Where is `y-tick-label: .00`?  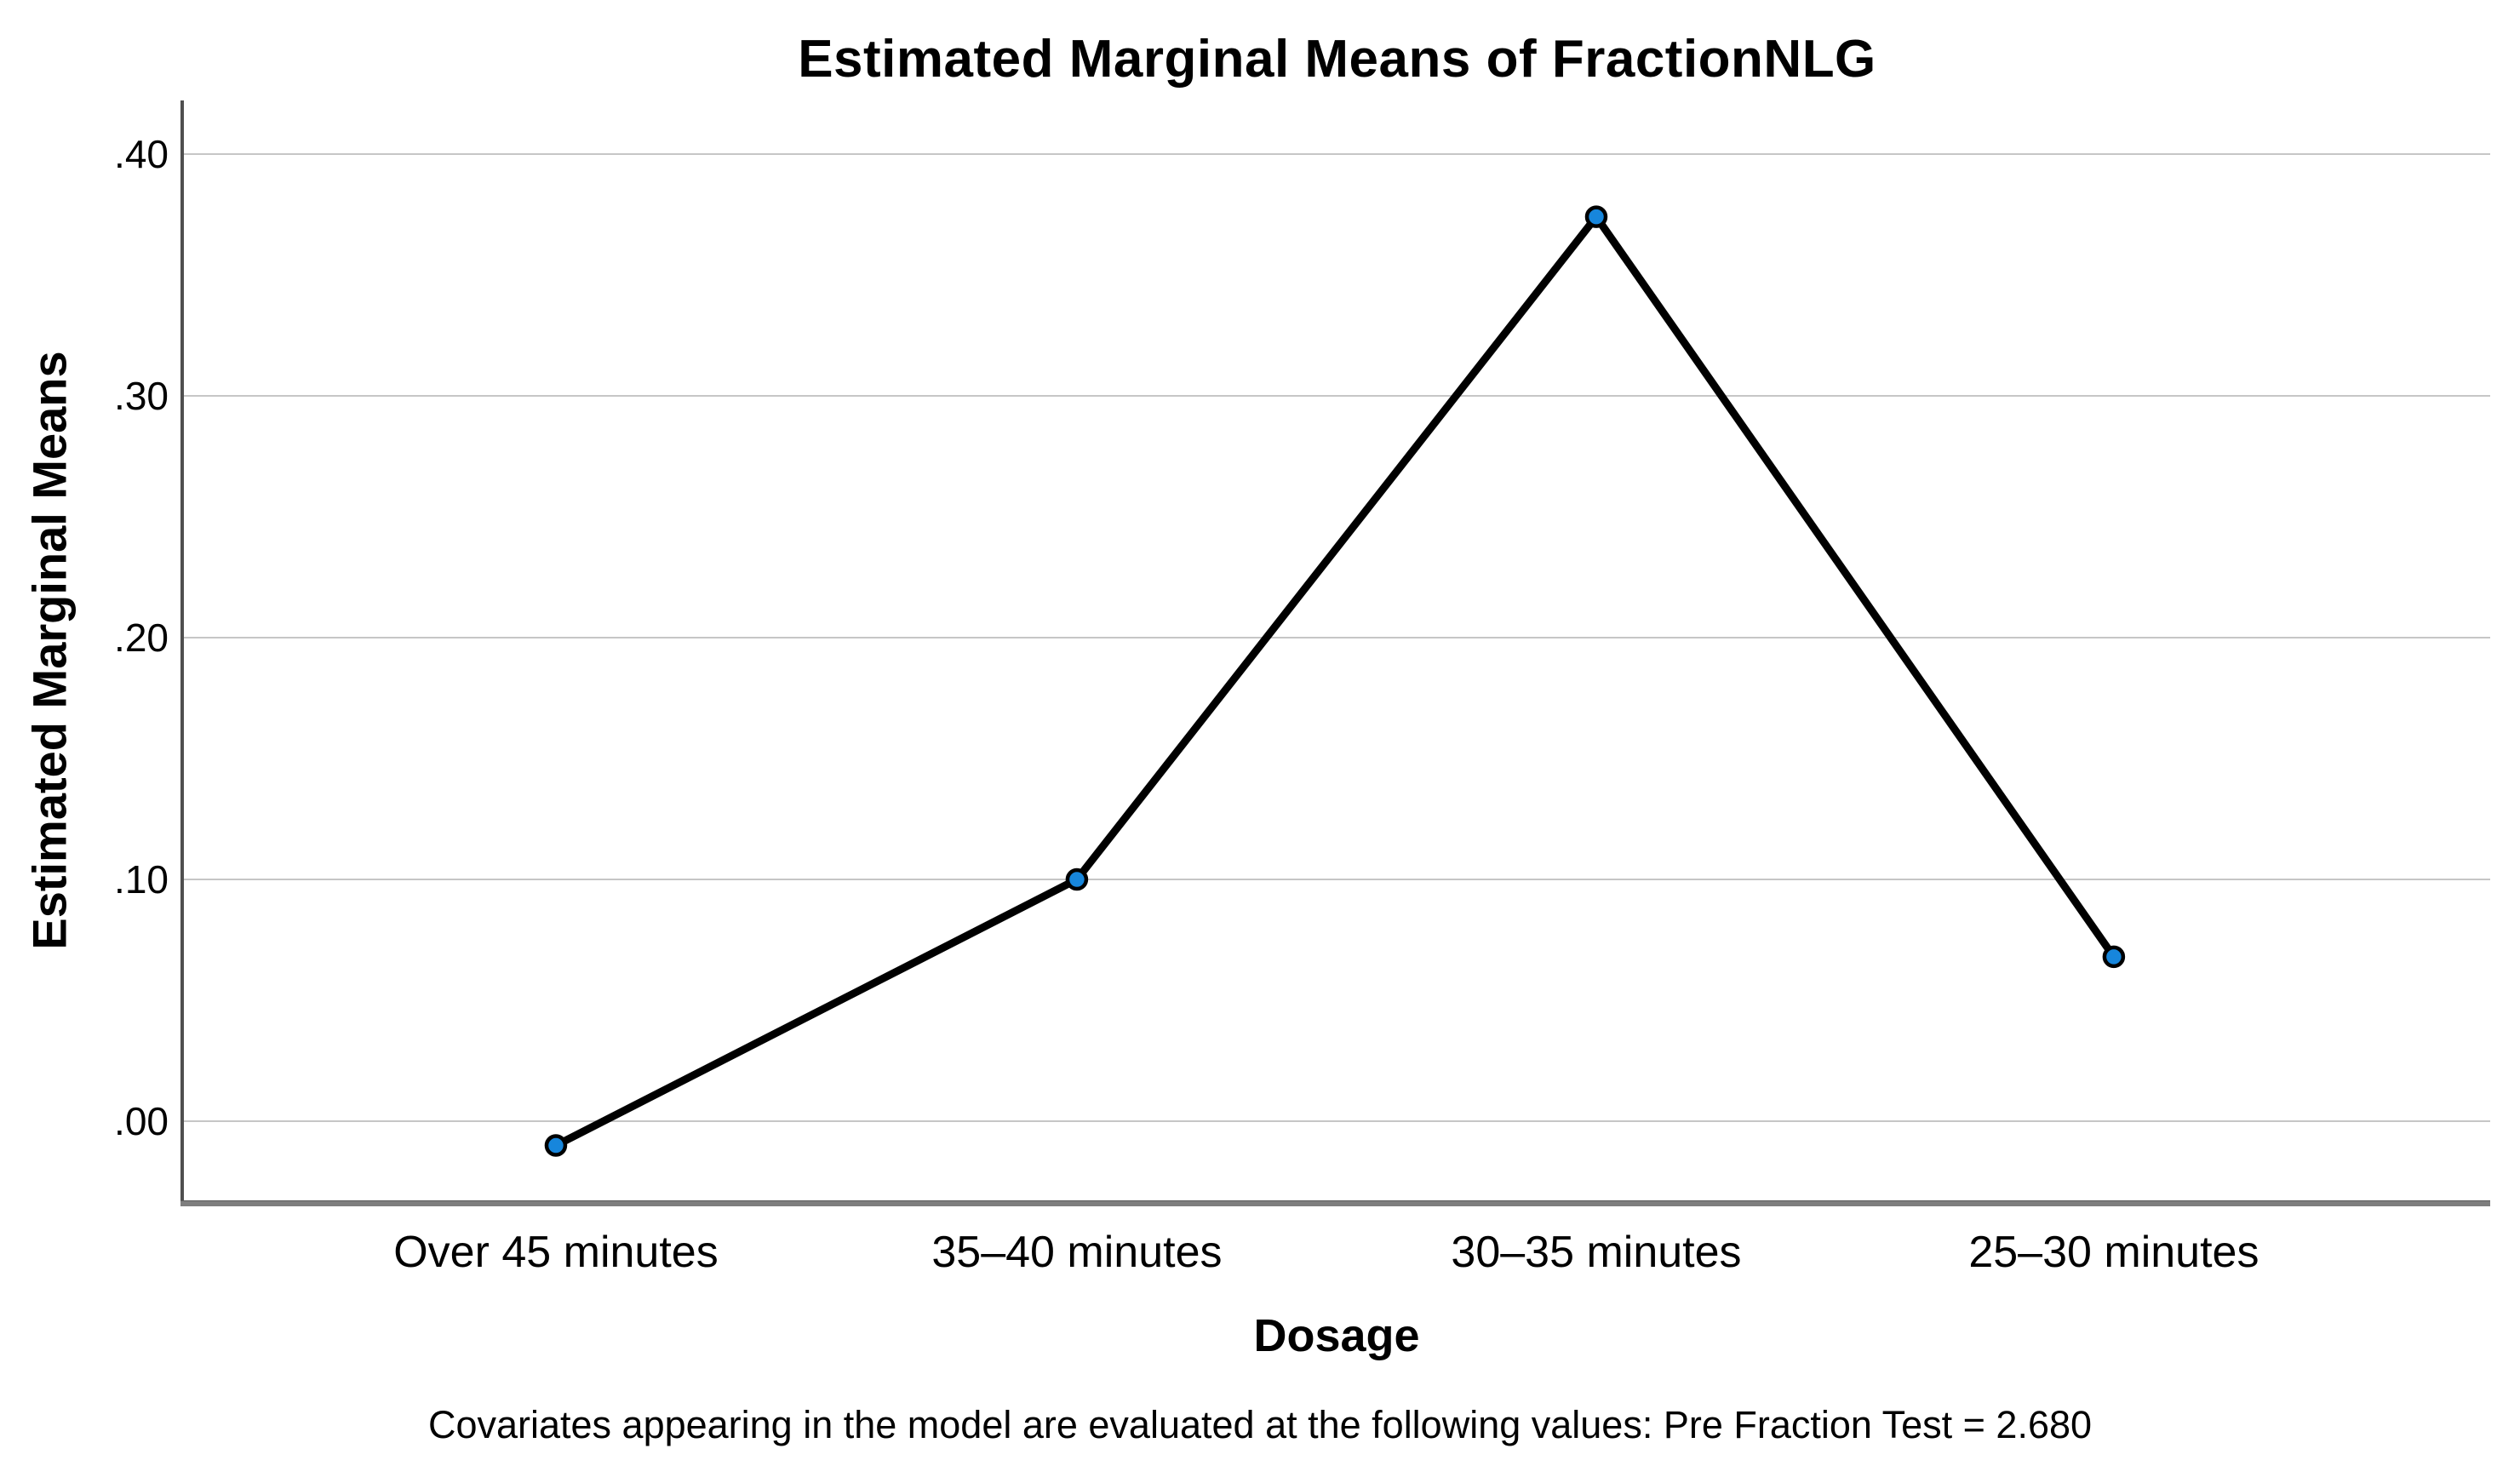 y-tick-label: .00 is located at coordinates (141, 1121).